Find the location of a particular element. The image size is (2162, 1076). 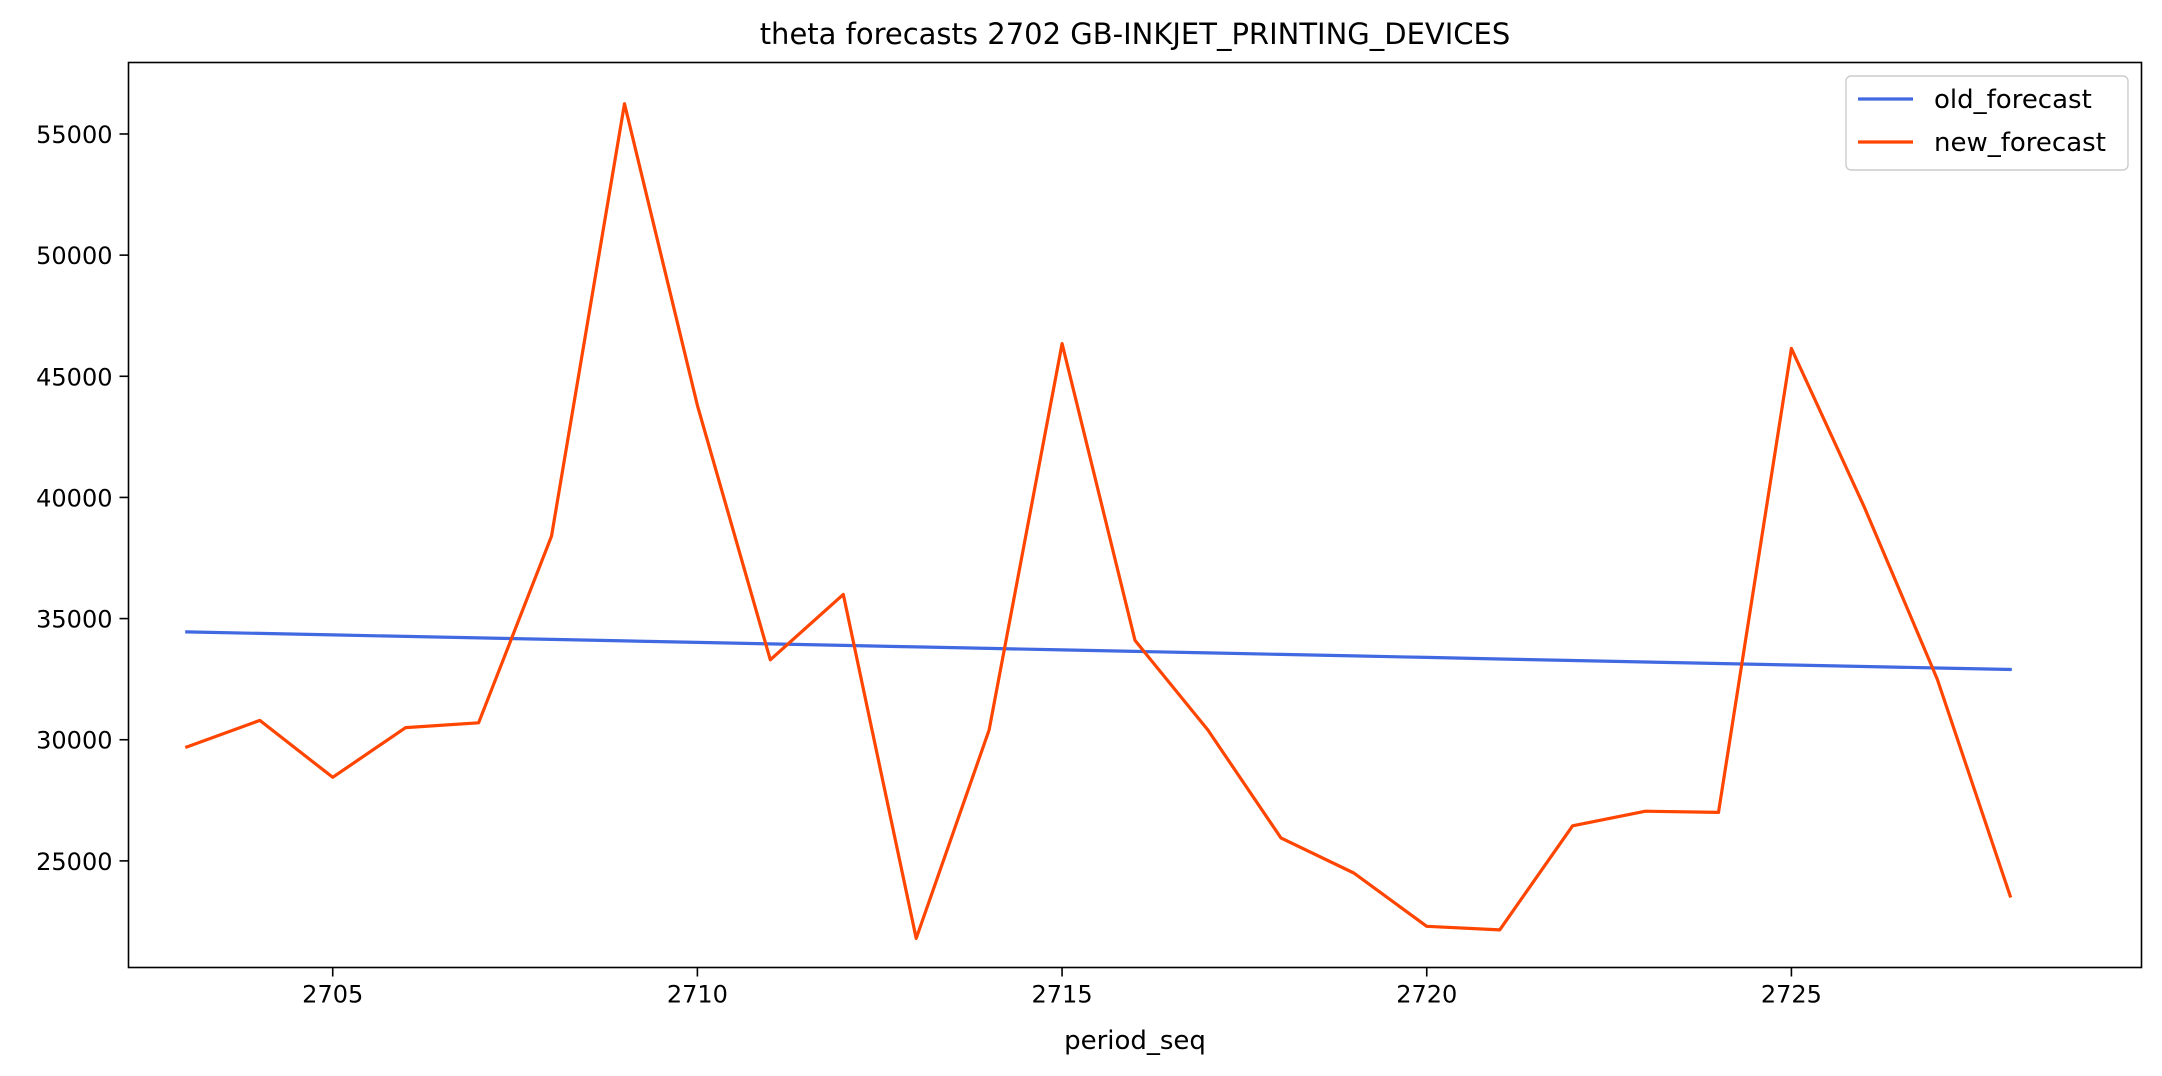

y-tick-label: 55000 is located at coordinates (74, 135).